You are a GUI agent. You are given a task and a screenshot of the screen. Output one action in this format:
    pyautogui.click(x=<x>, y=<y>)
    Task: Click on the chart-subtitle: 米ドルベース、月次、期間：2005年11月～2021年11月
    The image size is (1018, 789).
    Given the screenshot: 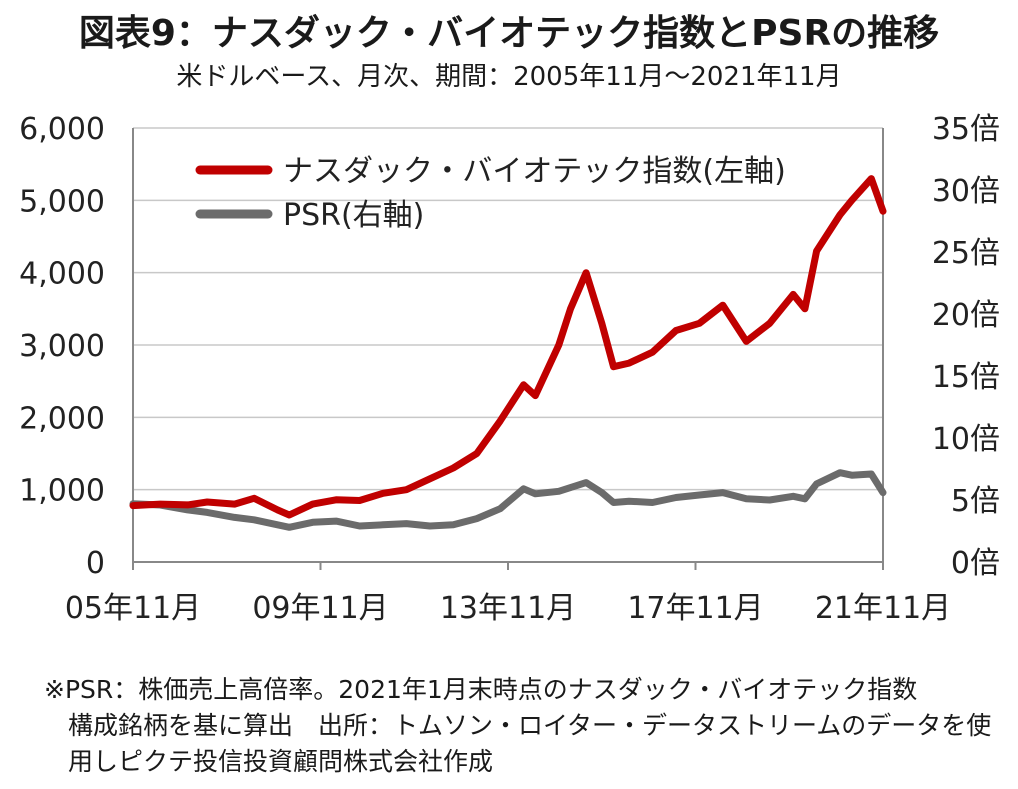 What is the action you would take?
    pyautogui.click(x=509, y=77)
    